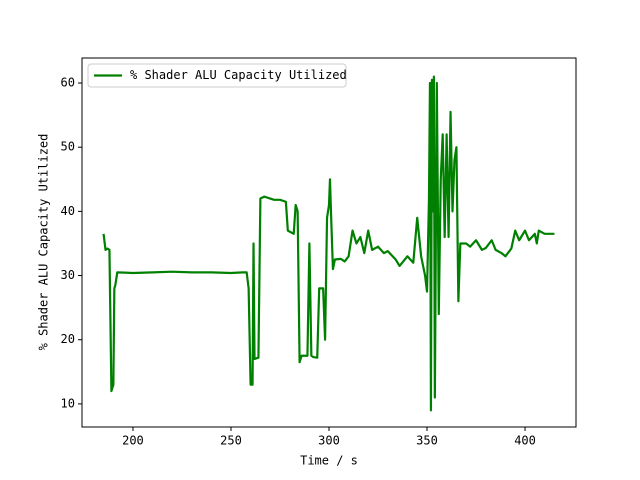 Image resolution: width=640 pixels, height=480 pixels. What do you see at coordinates (68, 211) in the screenshot?
I see `y-tick-label: 40` at bounding box center [68, 211].